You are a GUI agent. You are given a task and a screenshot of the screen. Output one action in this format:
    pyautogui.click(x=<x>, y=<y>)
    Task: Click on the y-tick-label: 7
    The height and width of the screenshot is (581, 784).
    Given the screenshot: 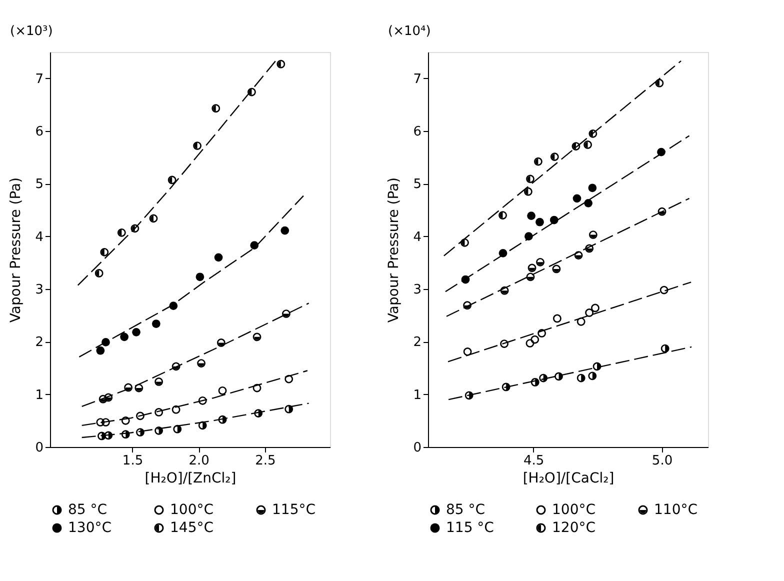 What is the action you would take?
    pyautogui.click(x=39, y=79)
    